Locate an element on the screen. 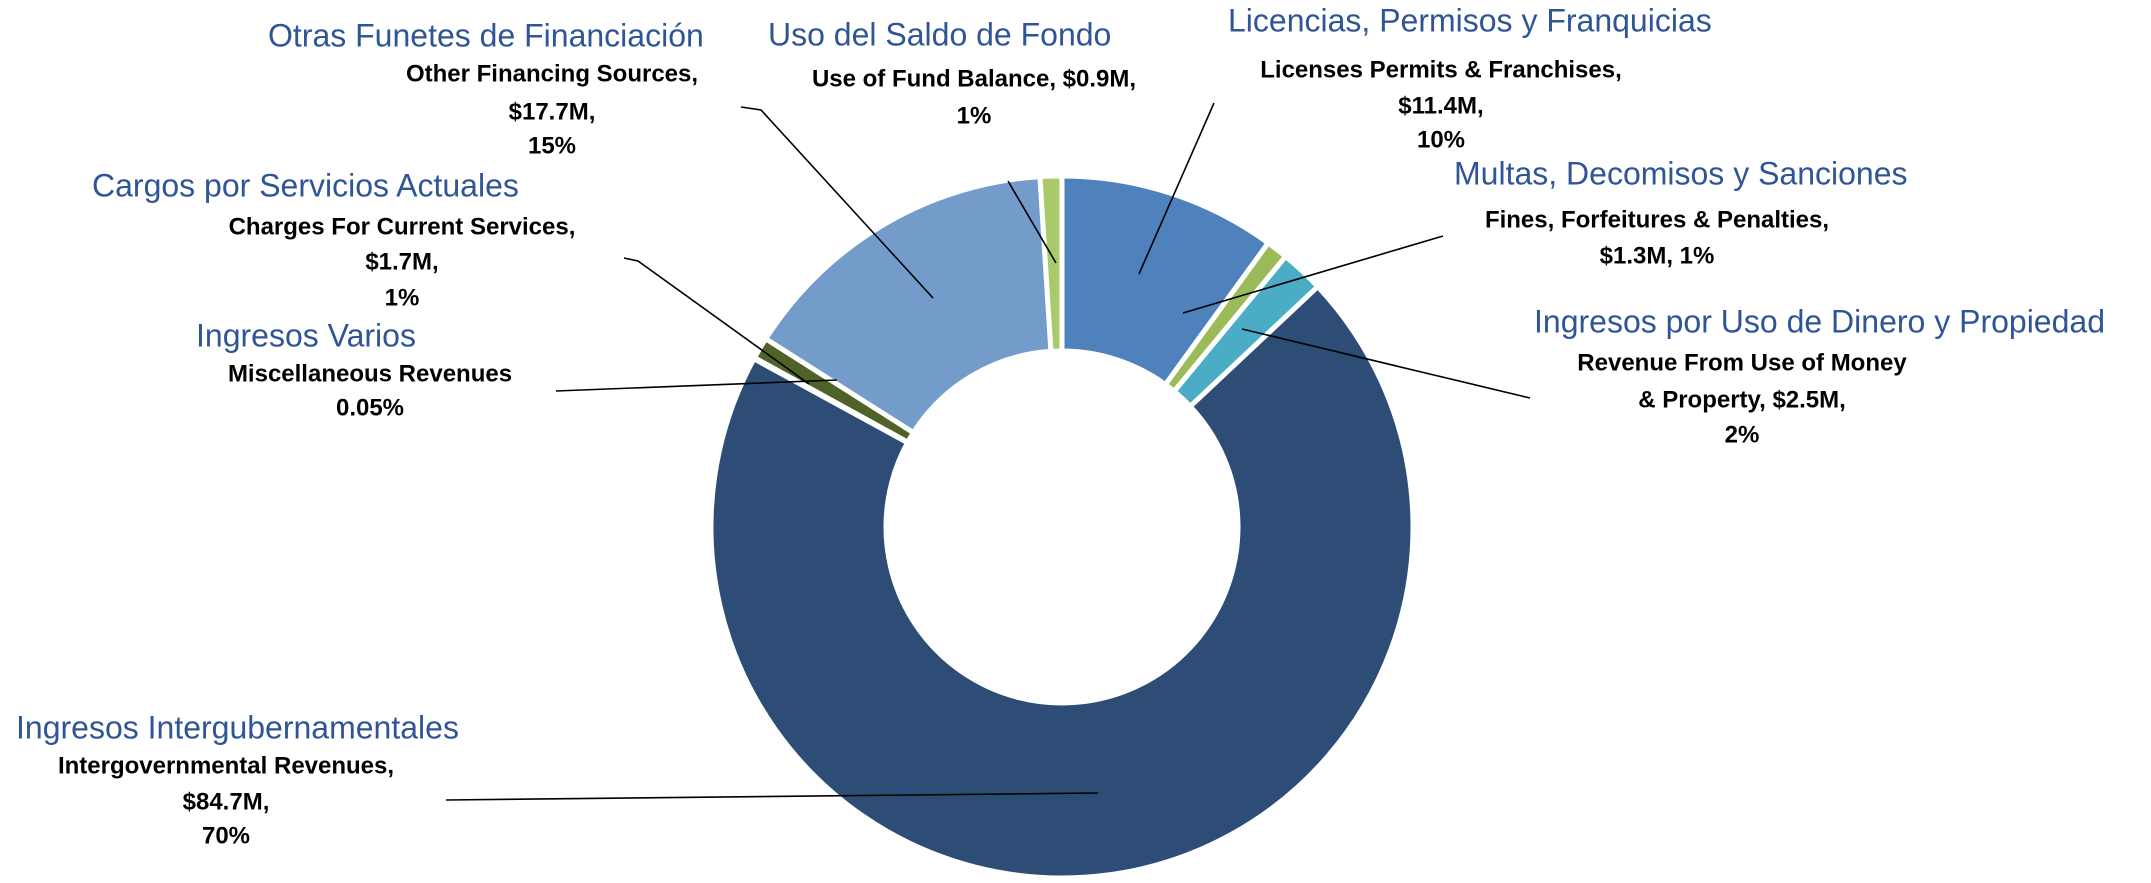  data-label: $84.7M, is located at coordinates (226, 801).